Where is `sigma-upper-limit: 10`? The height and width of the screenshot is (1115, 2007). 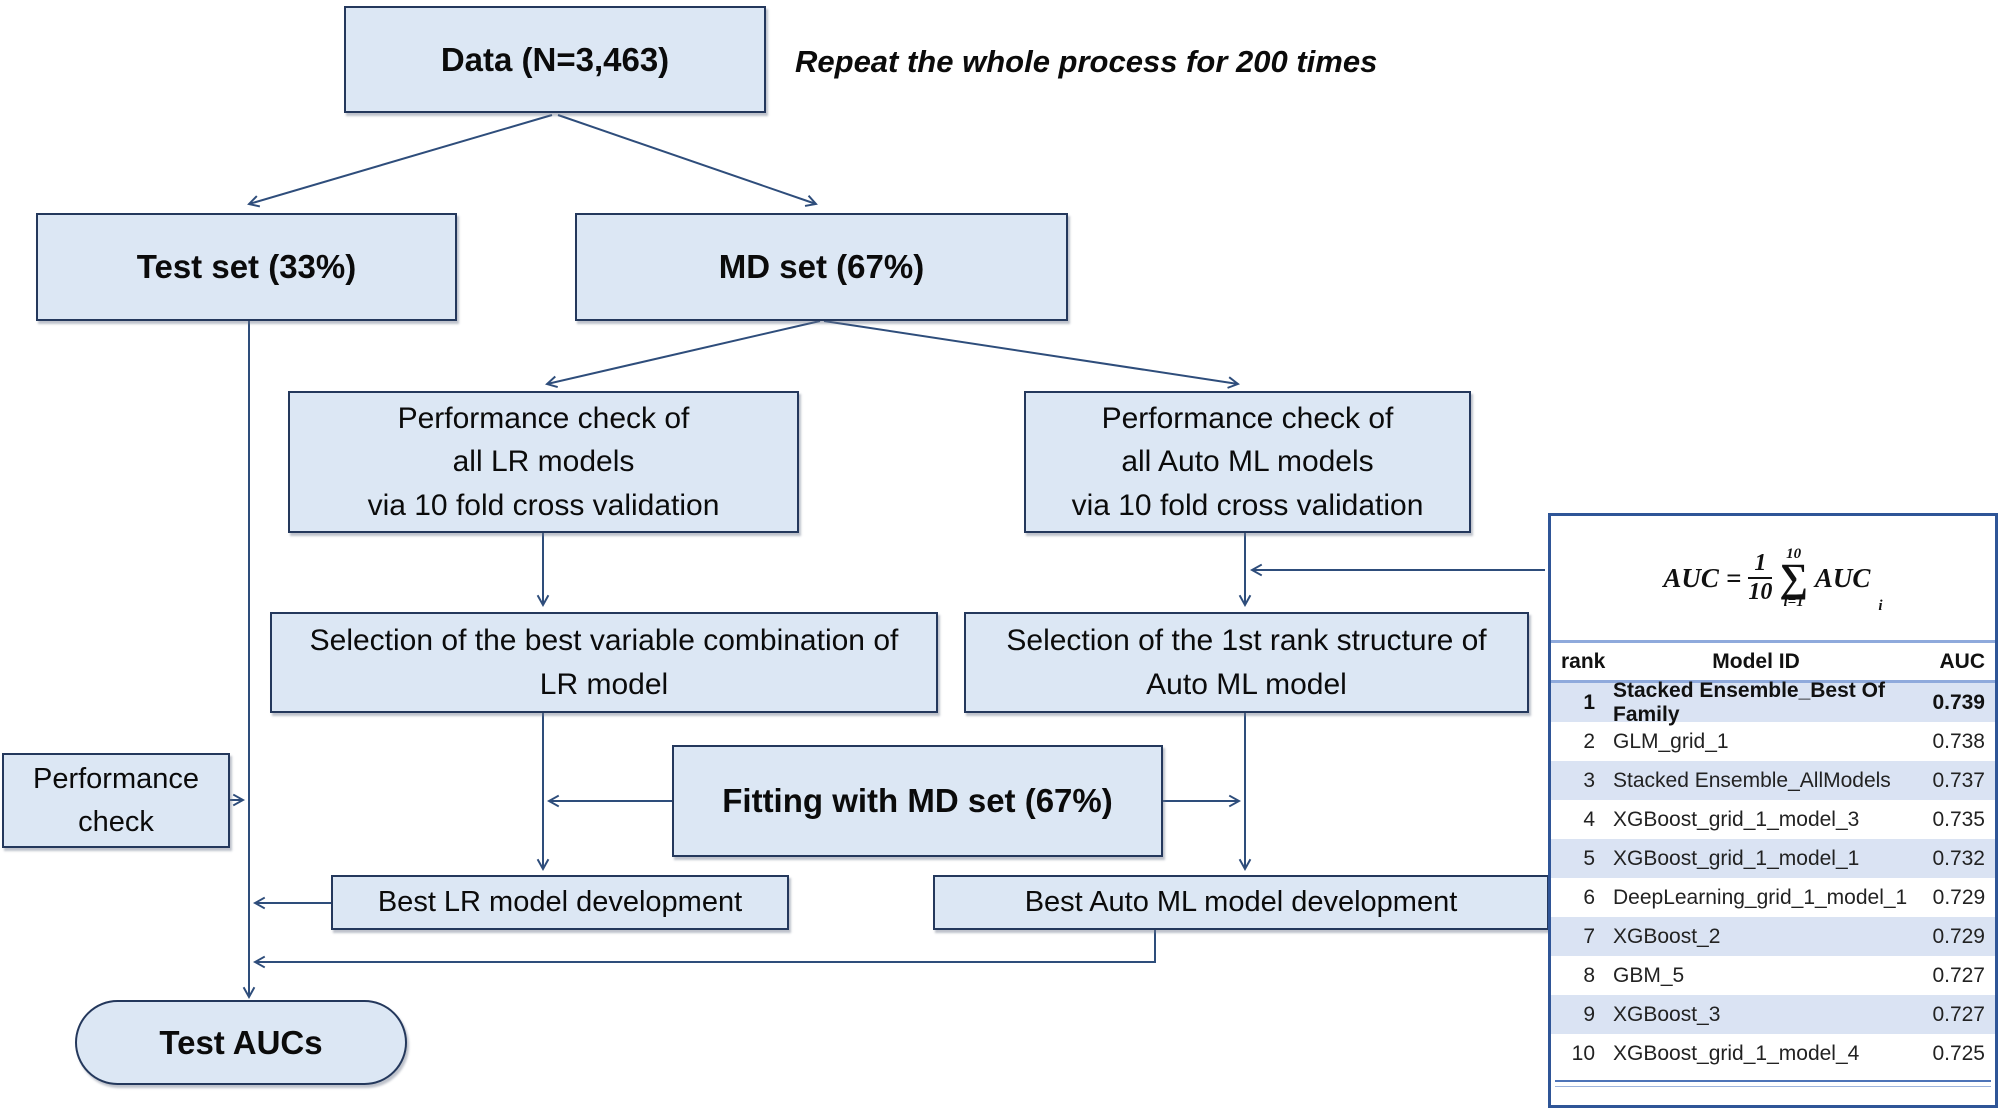
sigma-upper-limit: 10 is located at coordinates (1794, 553).